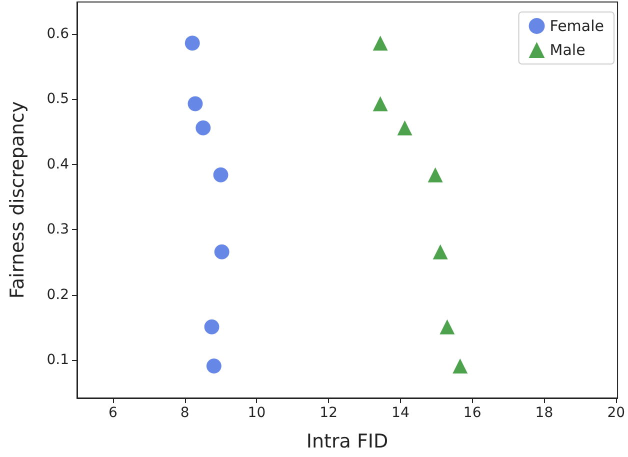 This screenshot has width=628, height=457. Describe the element at coordinates (17, 200) in the screenshot. I see `y-axis-title: Fairness discrepancy` at that location.